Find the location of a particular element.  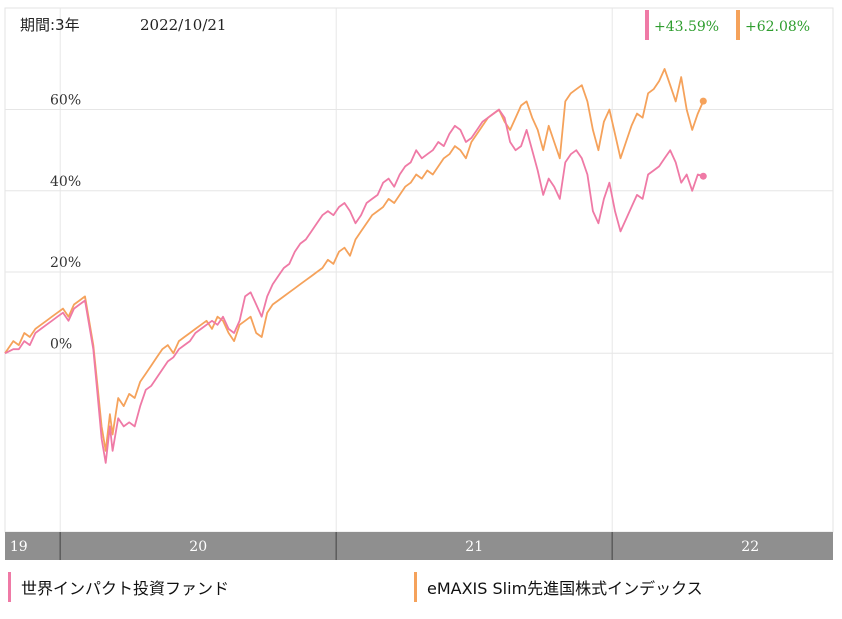

x-tick-label: 21 is located at coordinates (474, 547).